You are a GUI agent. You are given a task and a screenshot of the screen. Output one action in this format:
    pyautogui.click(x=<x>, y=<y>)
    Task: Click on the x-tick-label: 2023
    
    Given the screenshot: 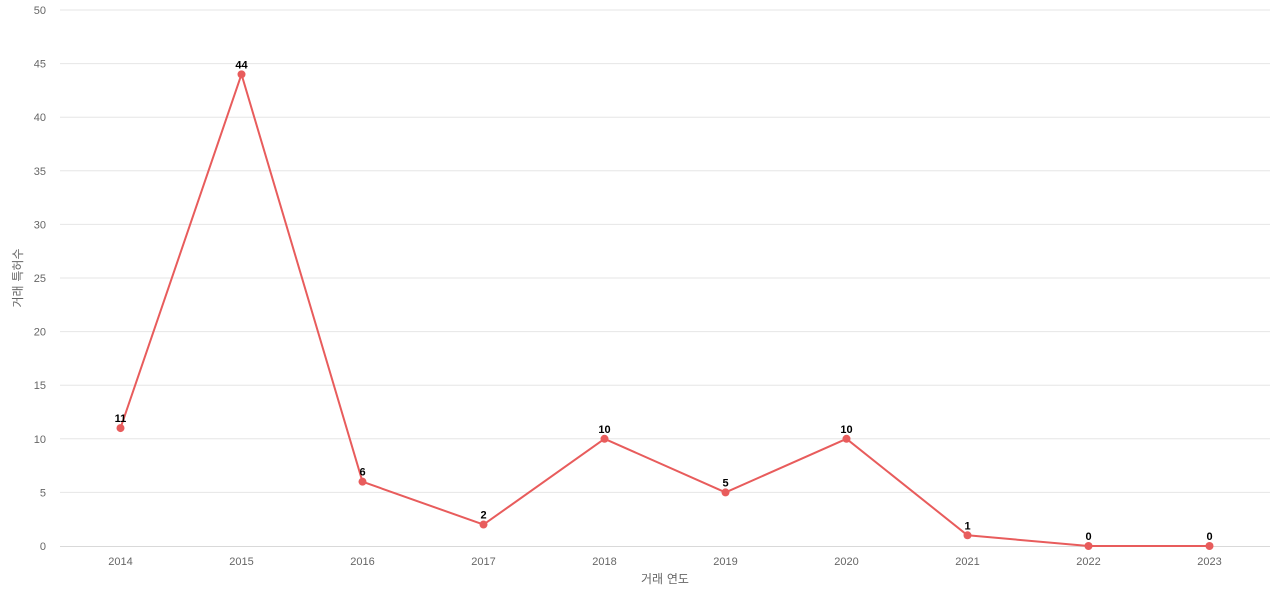 What is the action you would take?
    pyautogui.click(x=1209, y=562)
    